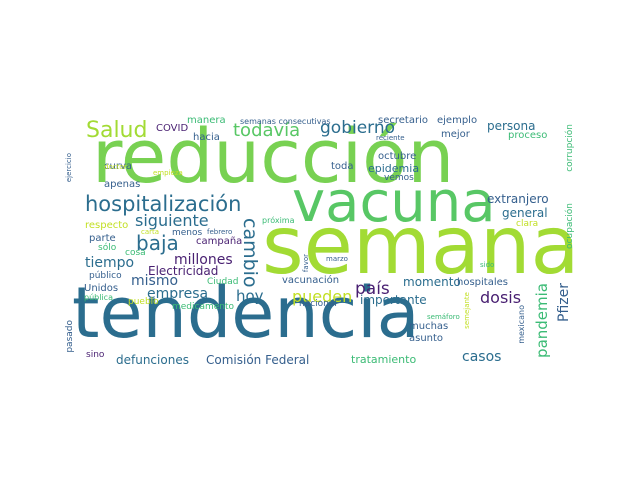  Describe the element at coordinates (220, 232) in the screenshot. I see `word: febrero` at that location.